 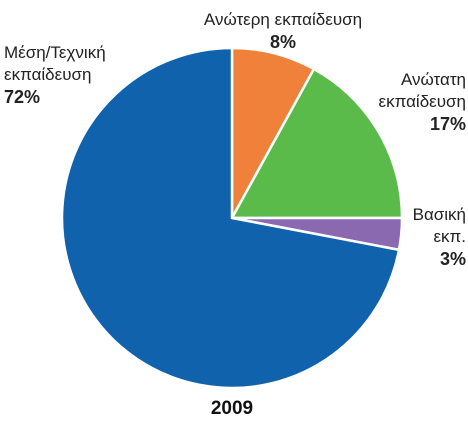 I want to click on slice-label: Ανώτατη εκπαίδευση 17%, so click(x=418, y=102).